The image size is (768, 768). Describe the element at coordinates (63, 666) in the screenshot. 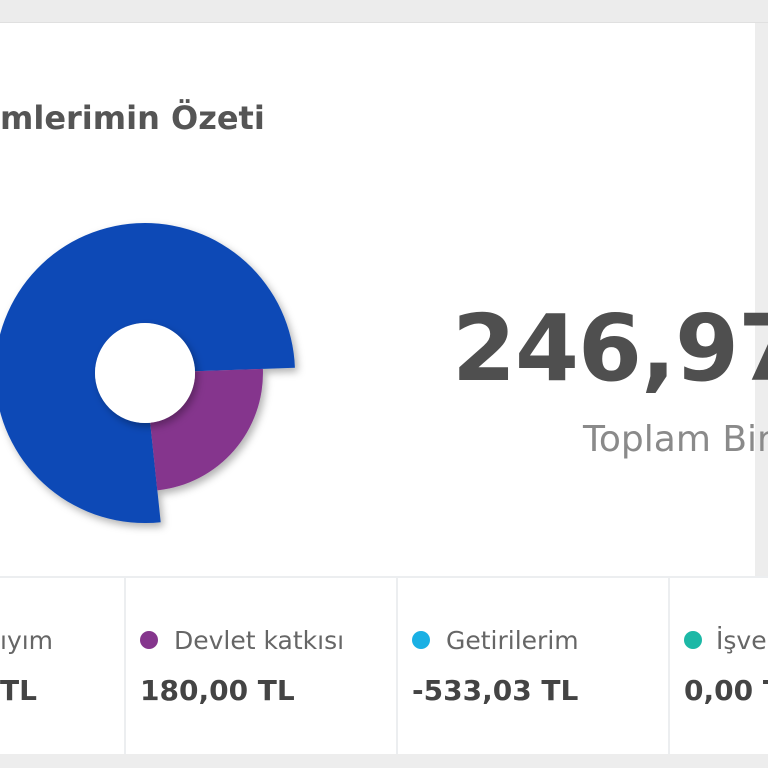

I see `legend-item: ıyım TL` at that location.